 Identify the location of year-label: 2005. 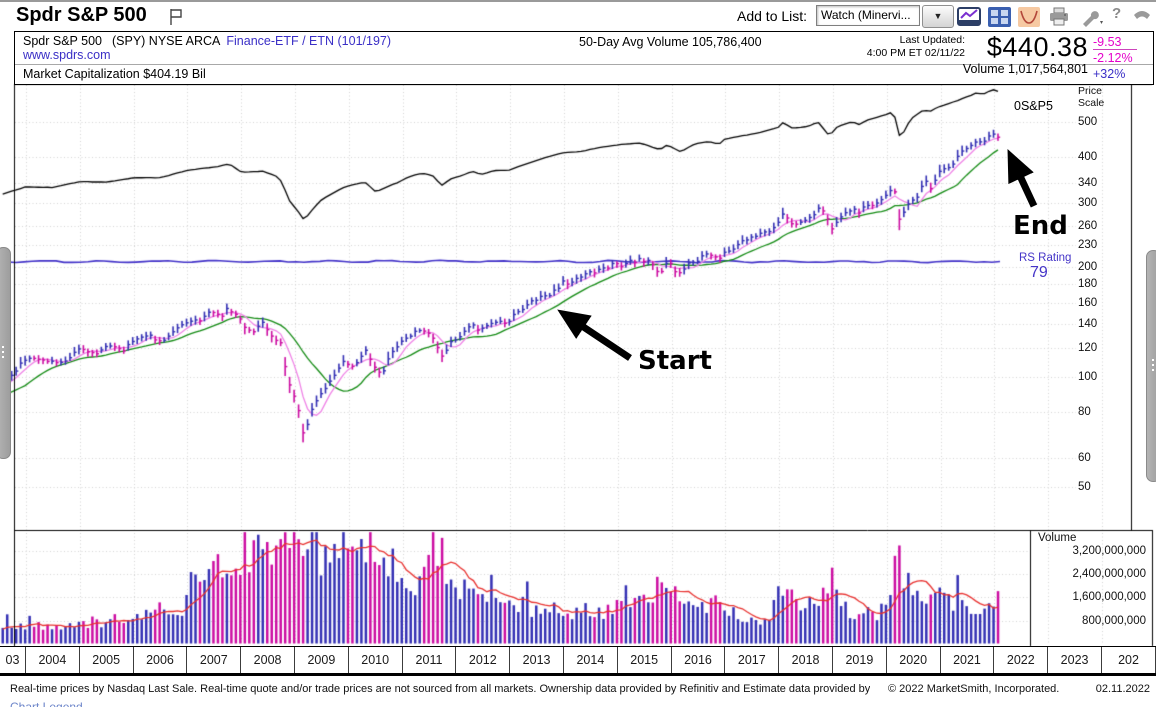
(107, 660).